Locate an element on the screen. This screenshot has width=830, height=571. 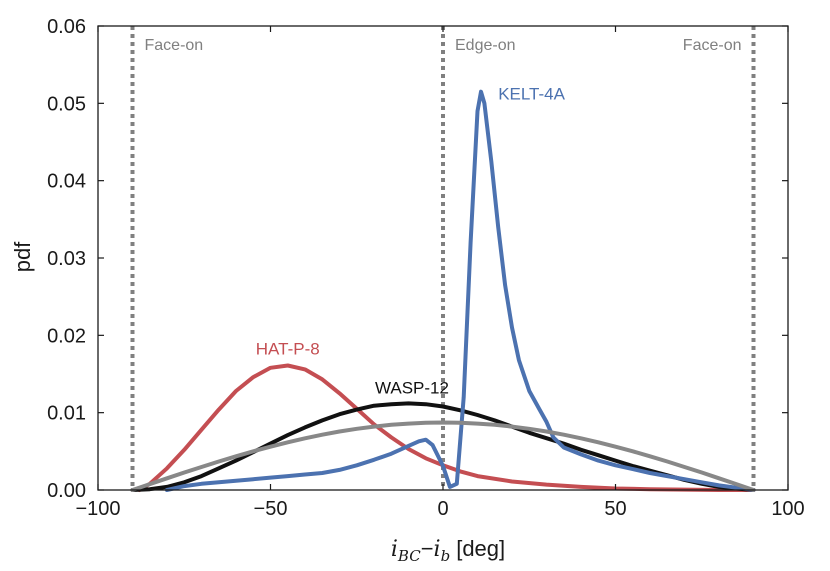
x-tick-label: 50 is located at coordinates (615, 509).